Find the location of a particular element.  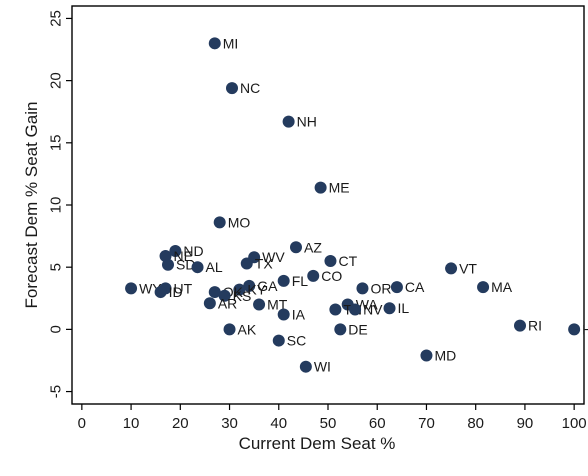

x-tick-label: 80 is located at coordinates (475, 423).